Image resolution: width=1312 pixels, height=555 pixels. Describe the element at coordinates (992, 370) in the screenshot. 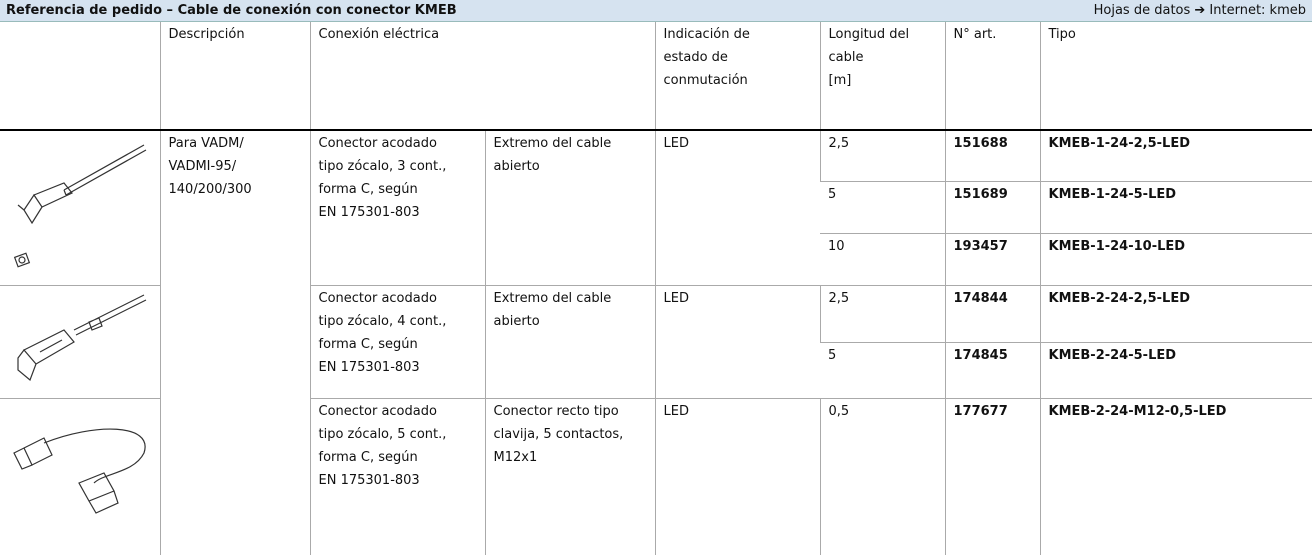

I see `article-cell: 174845` at that location.